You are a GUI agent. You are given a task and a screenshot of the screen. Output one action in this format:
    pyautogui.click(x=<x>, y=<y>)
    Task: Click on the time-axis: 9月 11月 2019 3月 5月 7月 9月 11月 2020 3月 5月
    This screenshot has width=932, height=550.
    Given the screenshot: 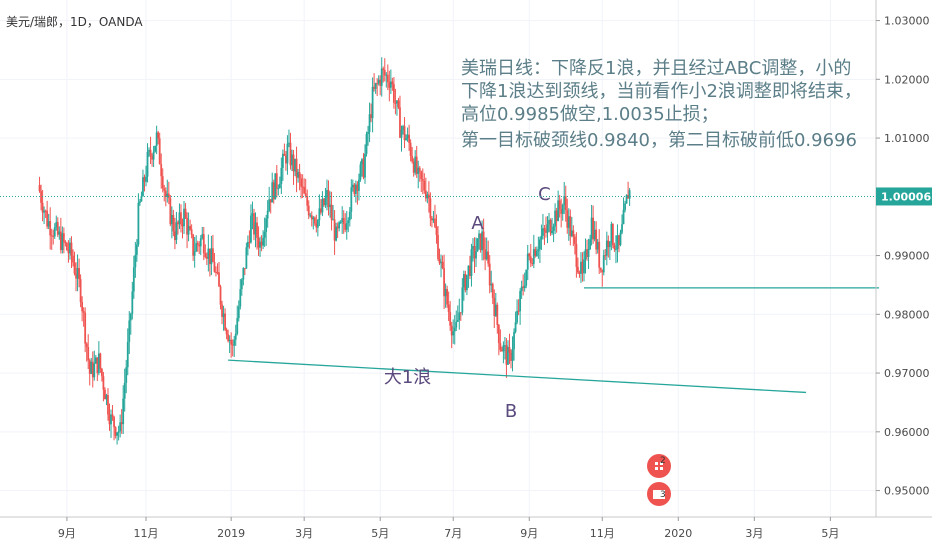 What is the action you would take?
    pyautogui.click(x=448, y=528)
    